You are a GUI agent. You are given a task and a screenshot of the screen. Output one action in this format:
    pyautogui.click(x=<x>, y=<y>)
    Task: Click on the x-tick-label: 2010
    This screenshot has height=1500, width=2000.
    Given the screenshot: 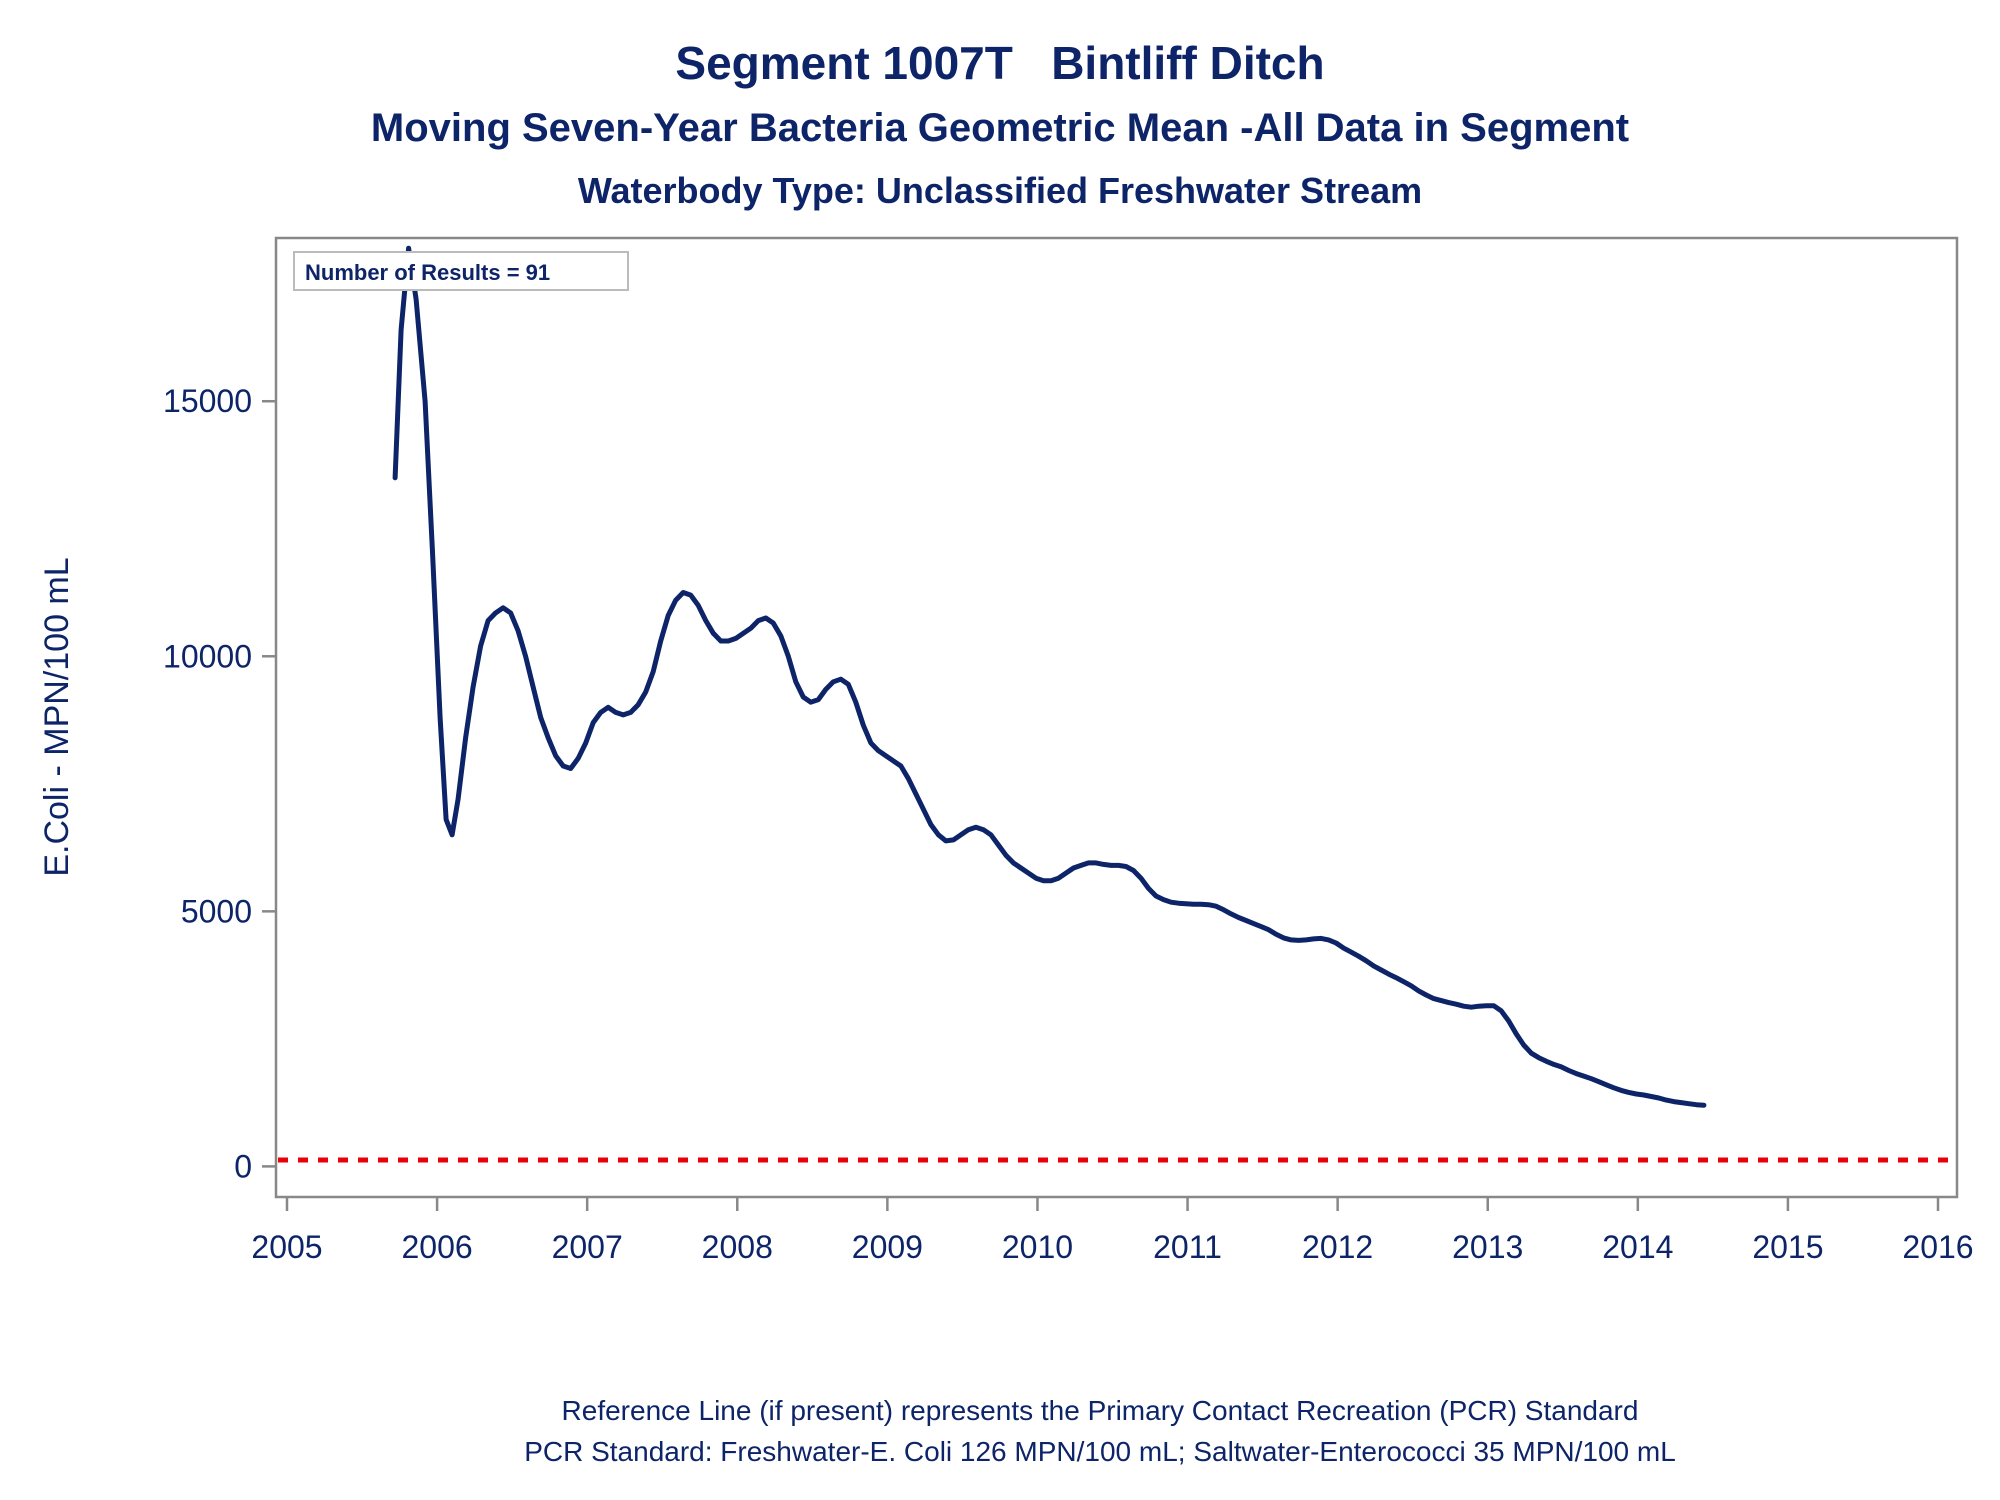 What is the action you would take?
    pyautogui.click(x=1037, y=1247)
    